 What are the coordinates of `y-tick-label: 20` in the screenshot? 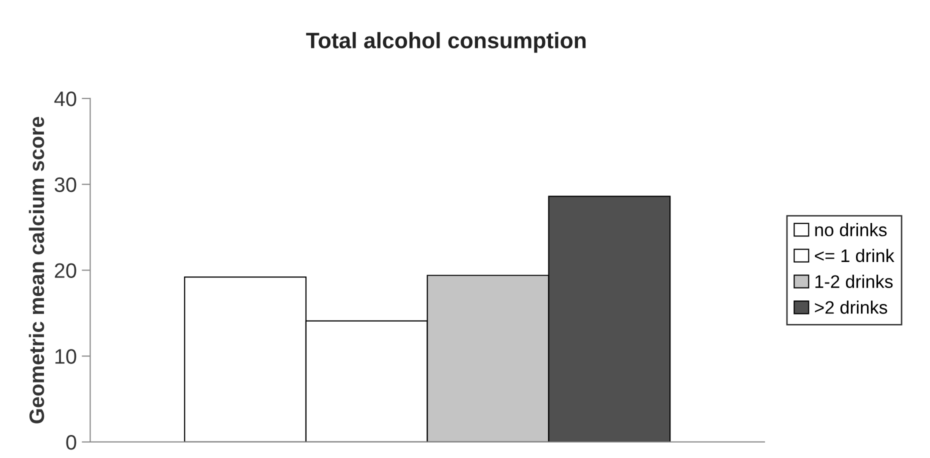 It's located at (65, 270).